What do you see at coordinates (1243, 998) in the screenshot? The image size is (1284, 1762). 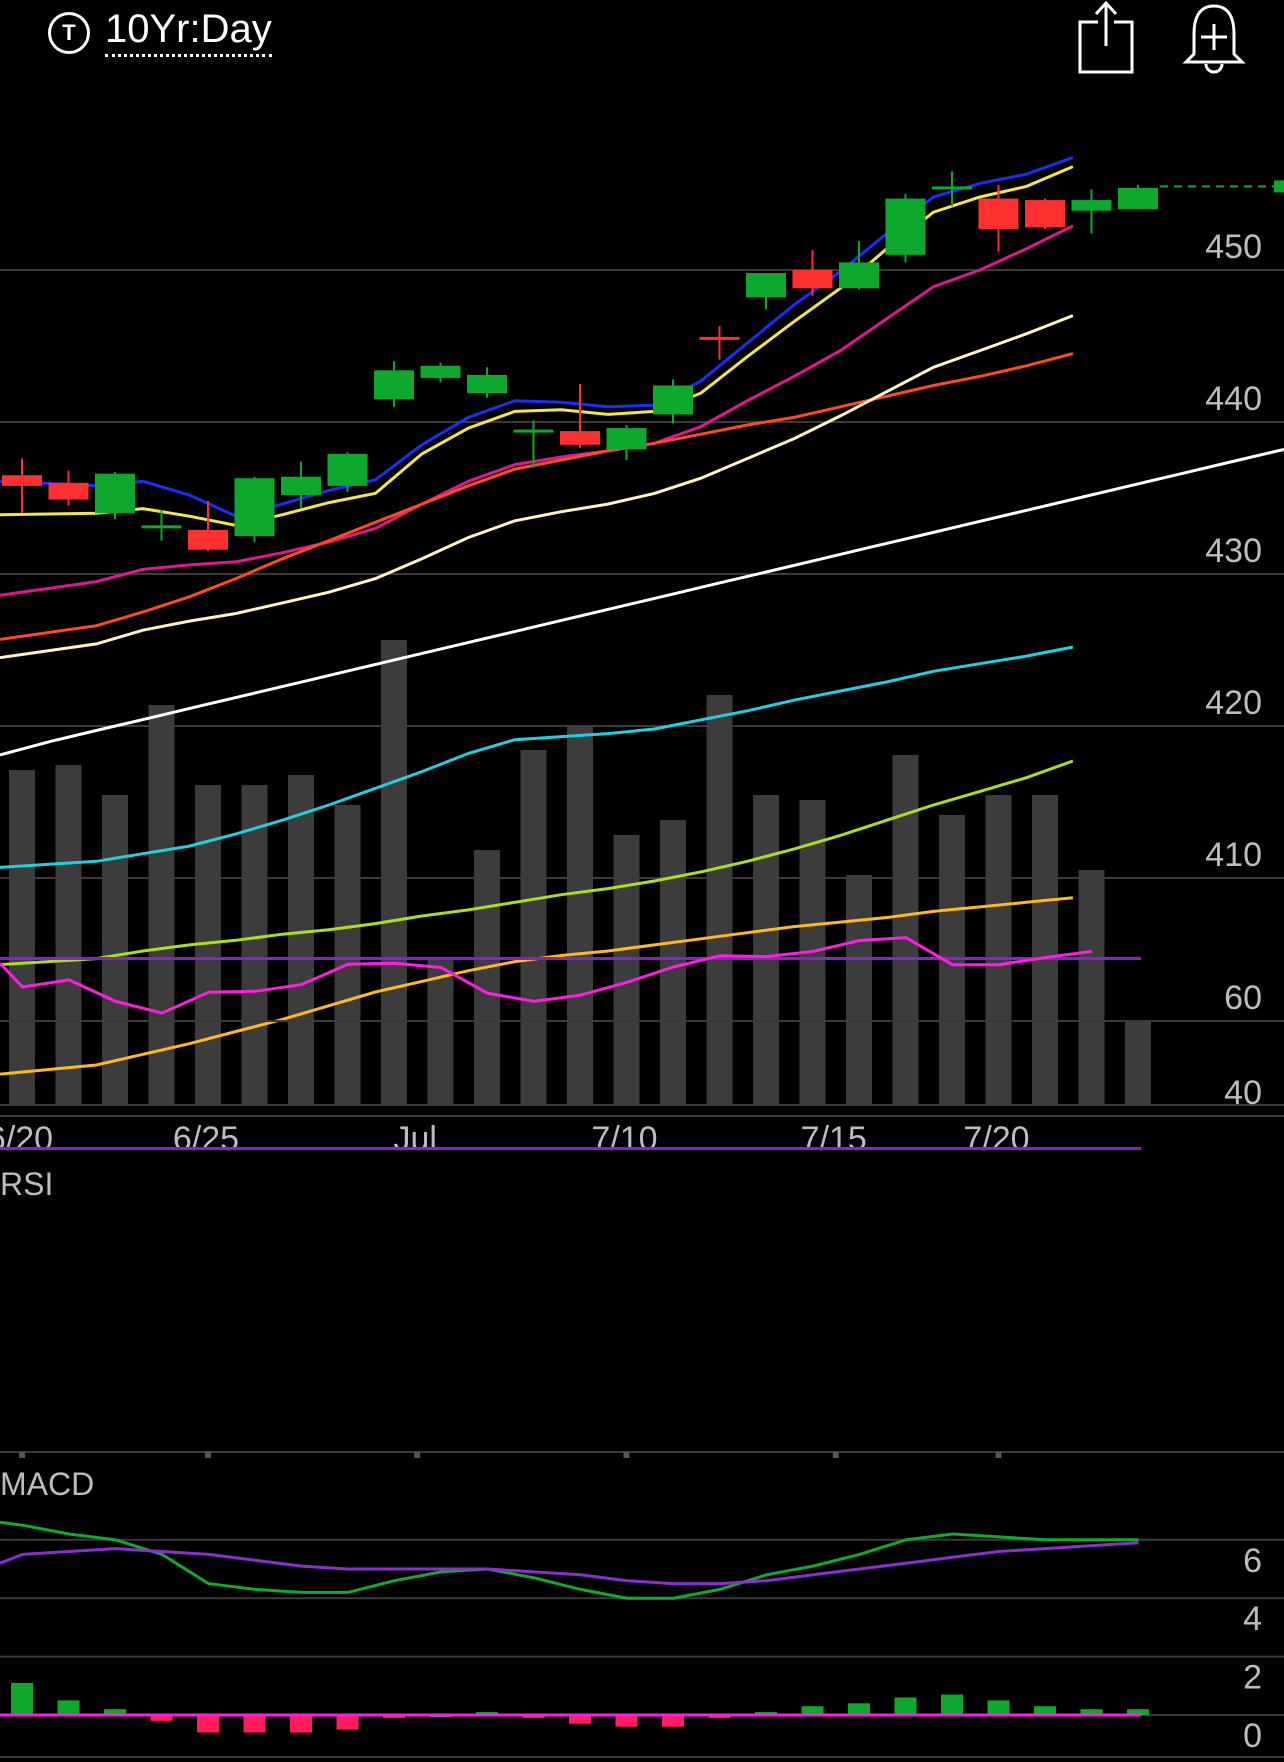 I see `rsi-axis-label: 60` at bounding box center [1243, 998].